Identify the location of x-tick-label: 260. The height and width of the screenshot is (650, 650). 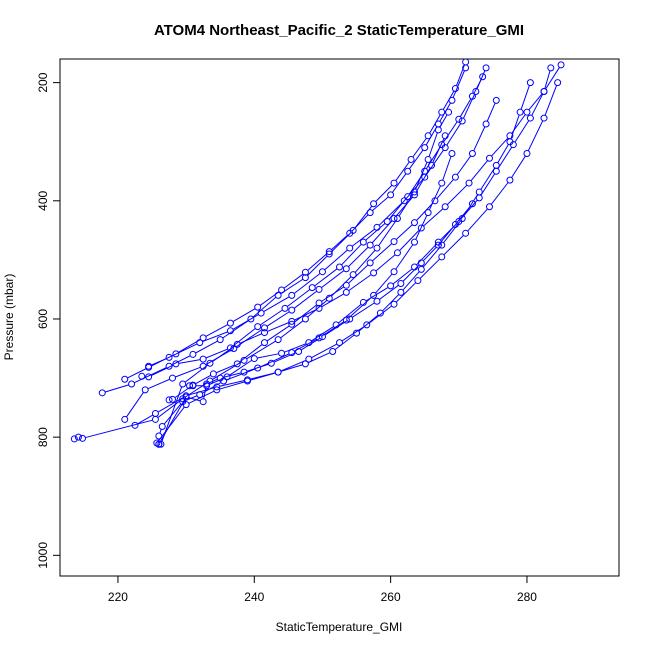
(391, 597).